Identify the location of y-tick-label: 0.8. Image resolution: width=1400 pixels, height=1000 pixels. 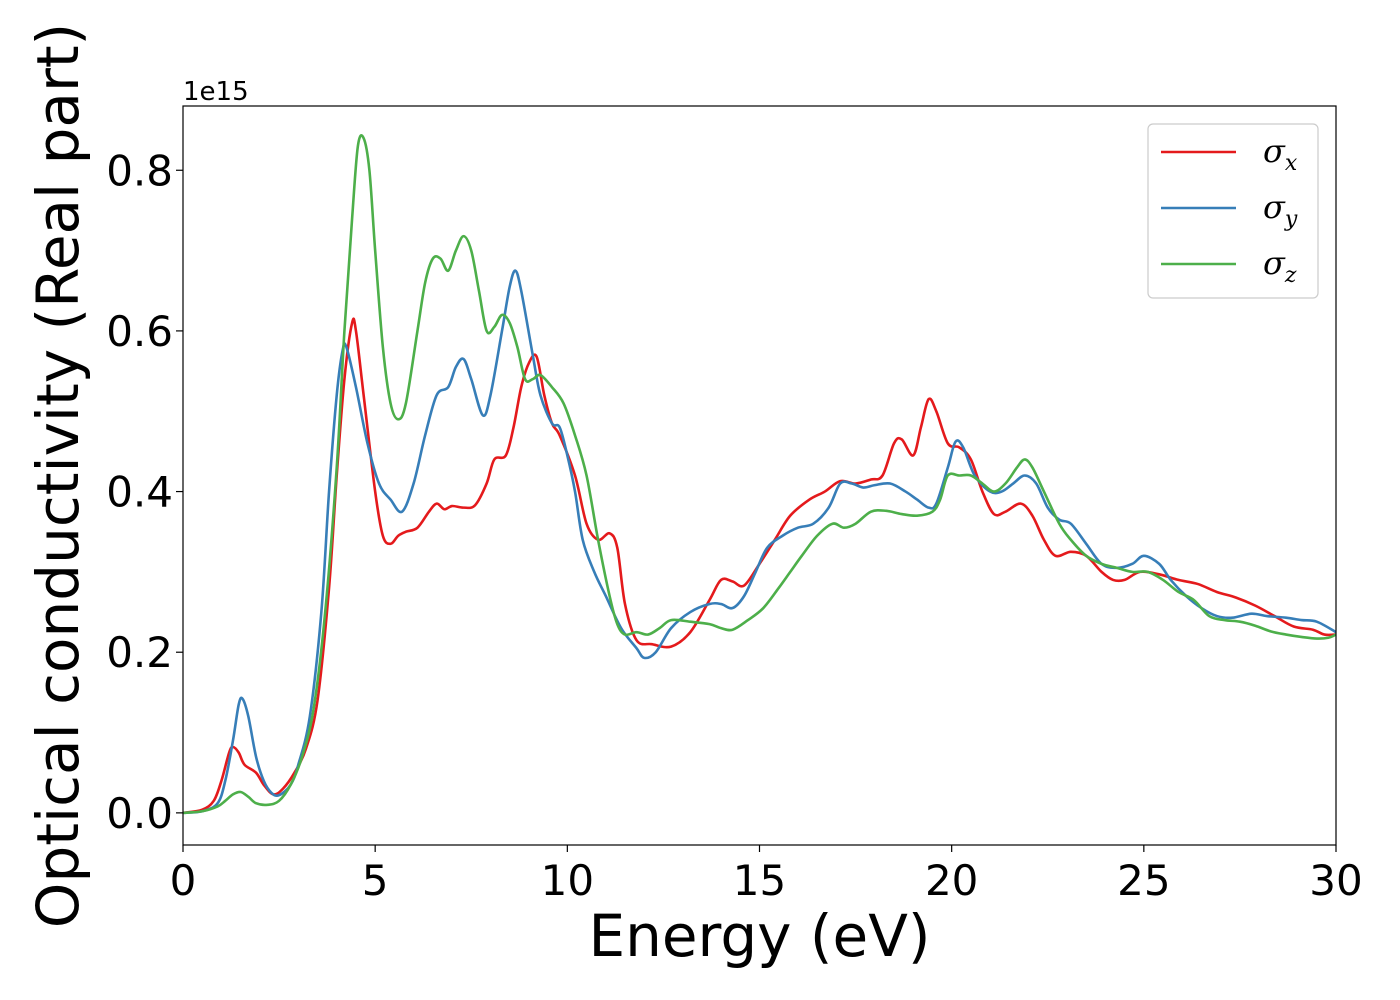
(139, 170).